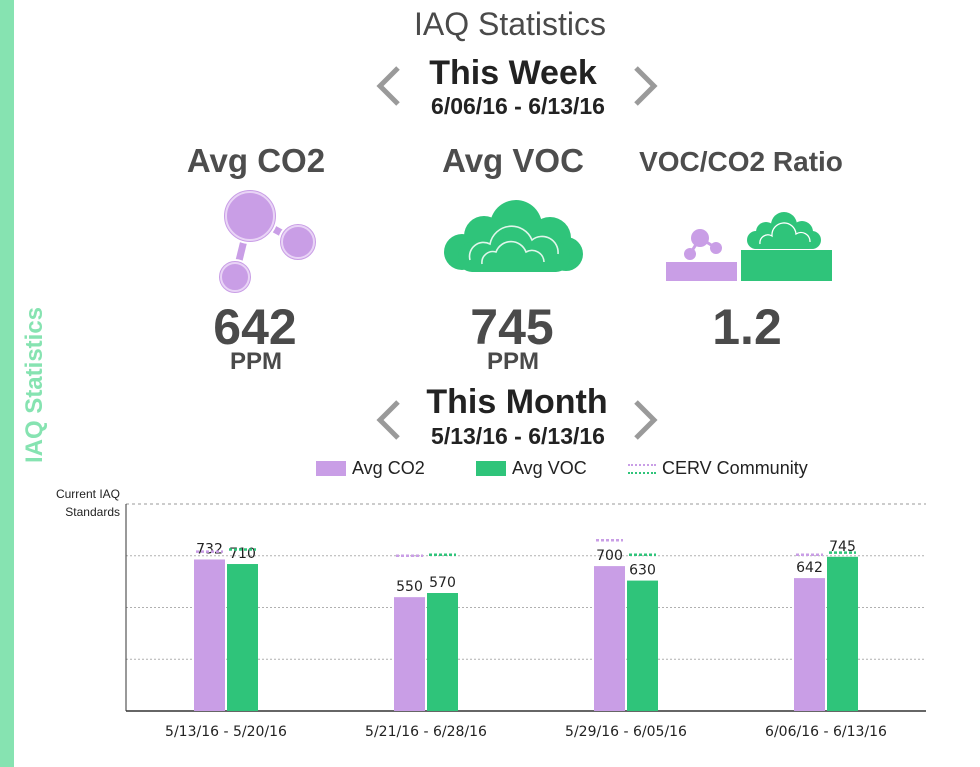 This screenshot has width=980, height=767. Describe the element at coordinates (388, 420) in the screenshot. I see `month-prev-chevron-left-icon` at that location.